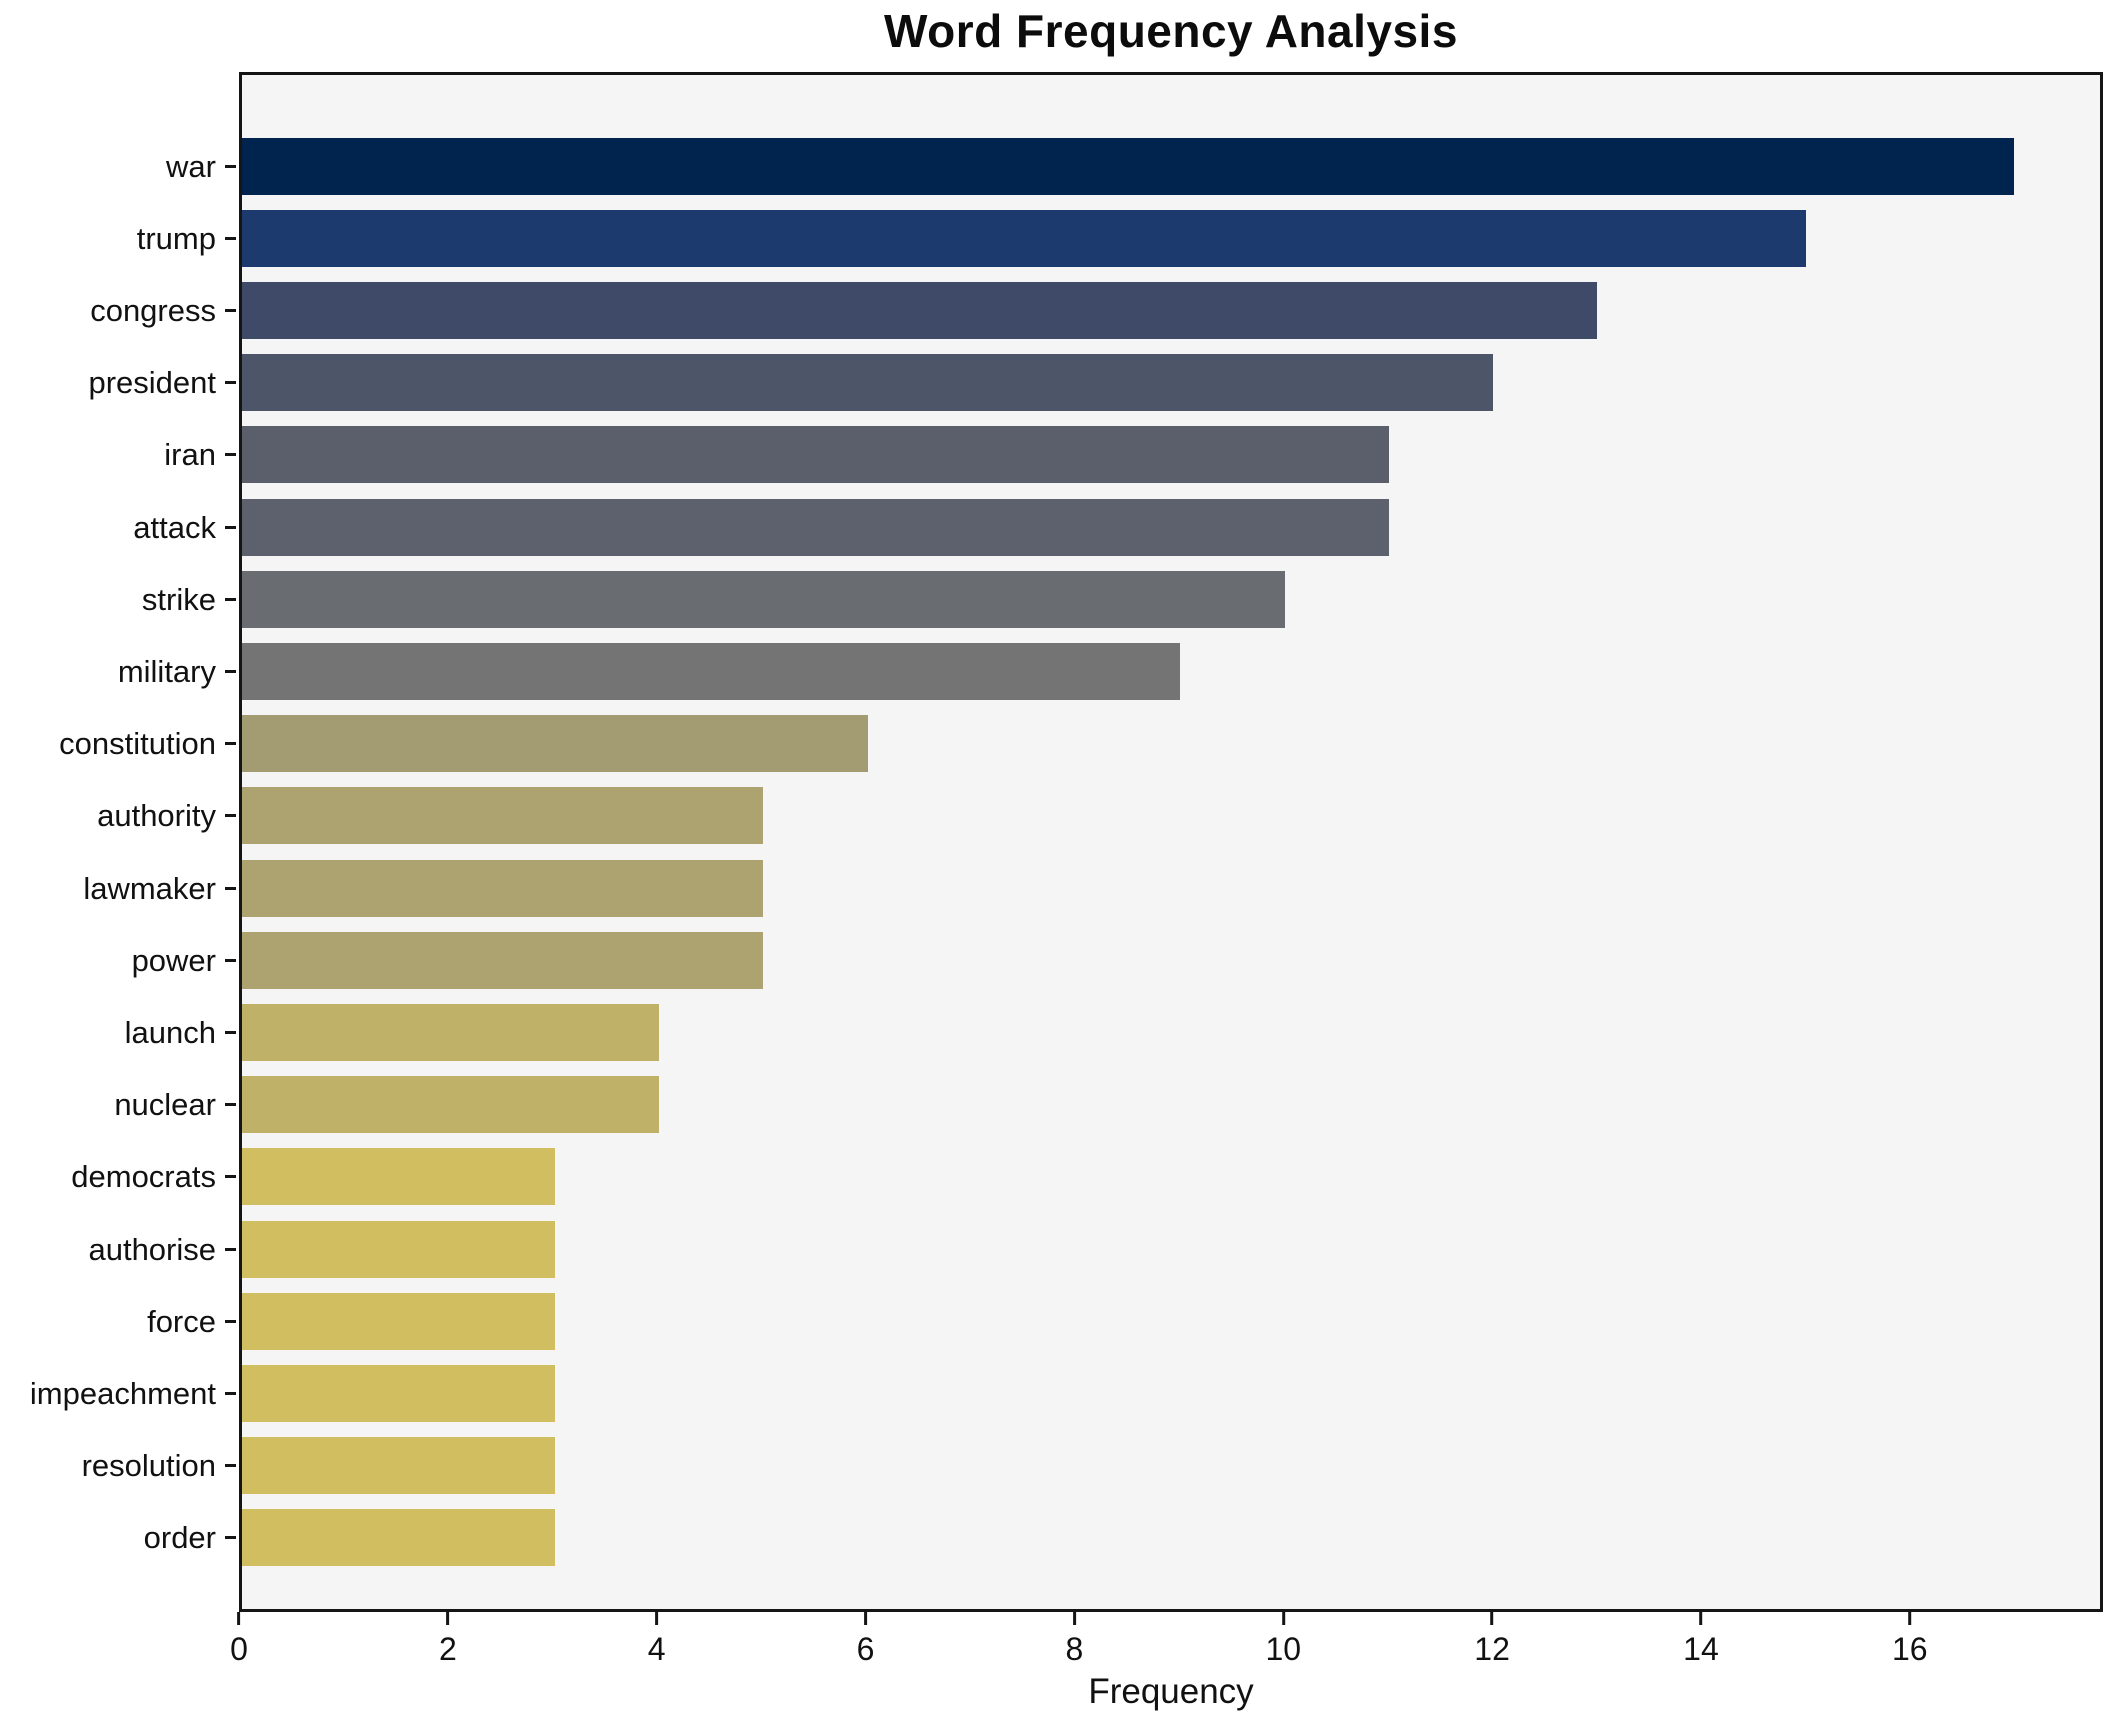 The width and height of the screenshot is (2119, 1722). I want to click on y-tick-row: trump, so click(118, 238).